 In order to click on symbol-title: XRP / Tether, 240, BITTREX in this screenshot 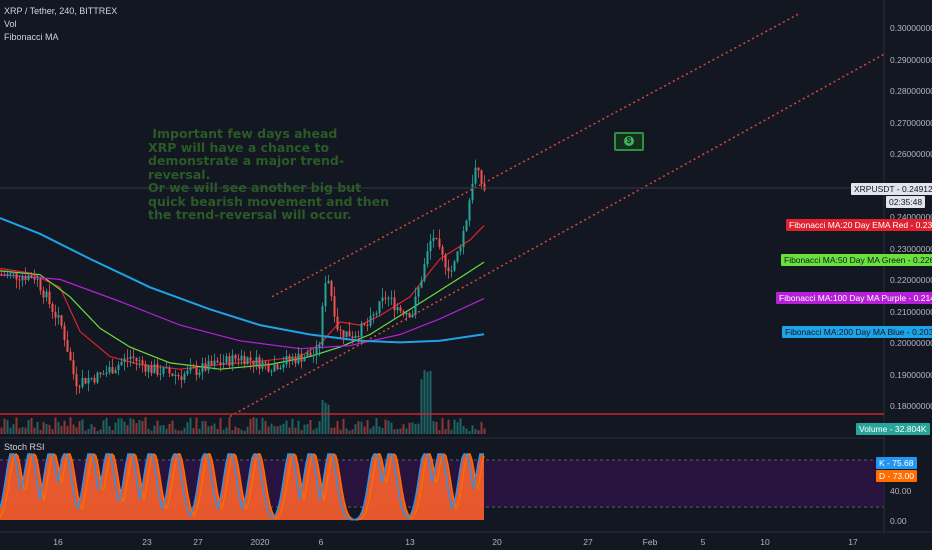, I will do `click(61, 11)`.